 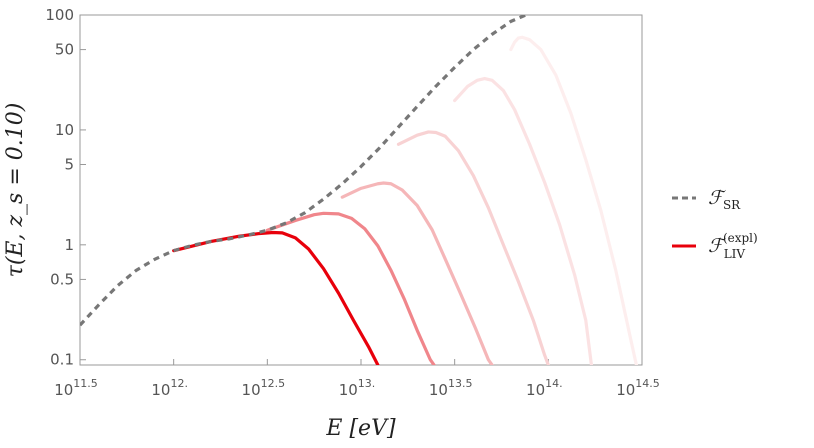 I want to click on x-axis-ticks: 1011.5 1012. 1012.5 1013. 1013.5 1014. 1014.5, so click(x=357, y=379).